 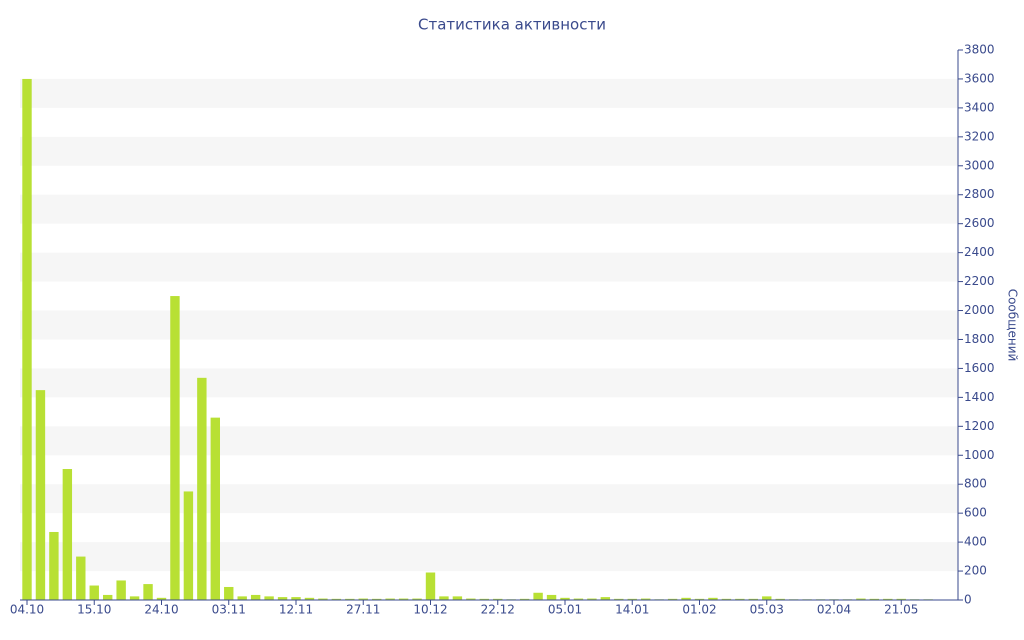 I want to click on y-tick-label: 1400, so click(x=979, y=397).